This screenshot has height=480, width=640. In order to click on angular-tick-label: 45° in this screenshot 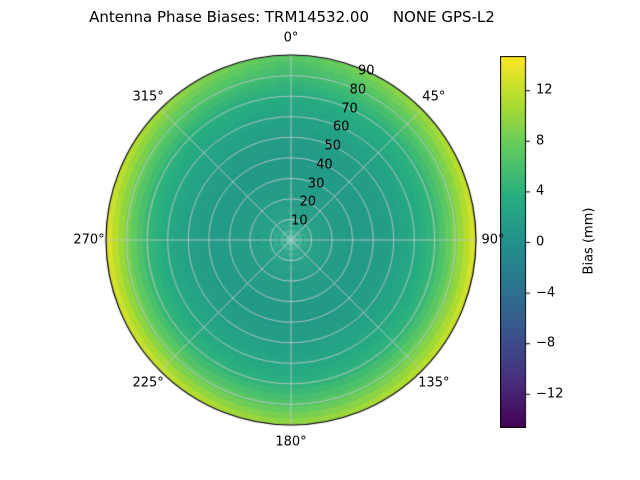, I will do `click(434, 97)`.